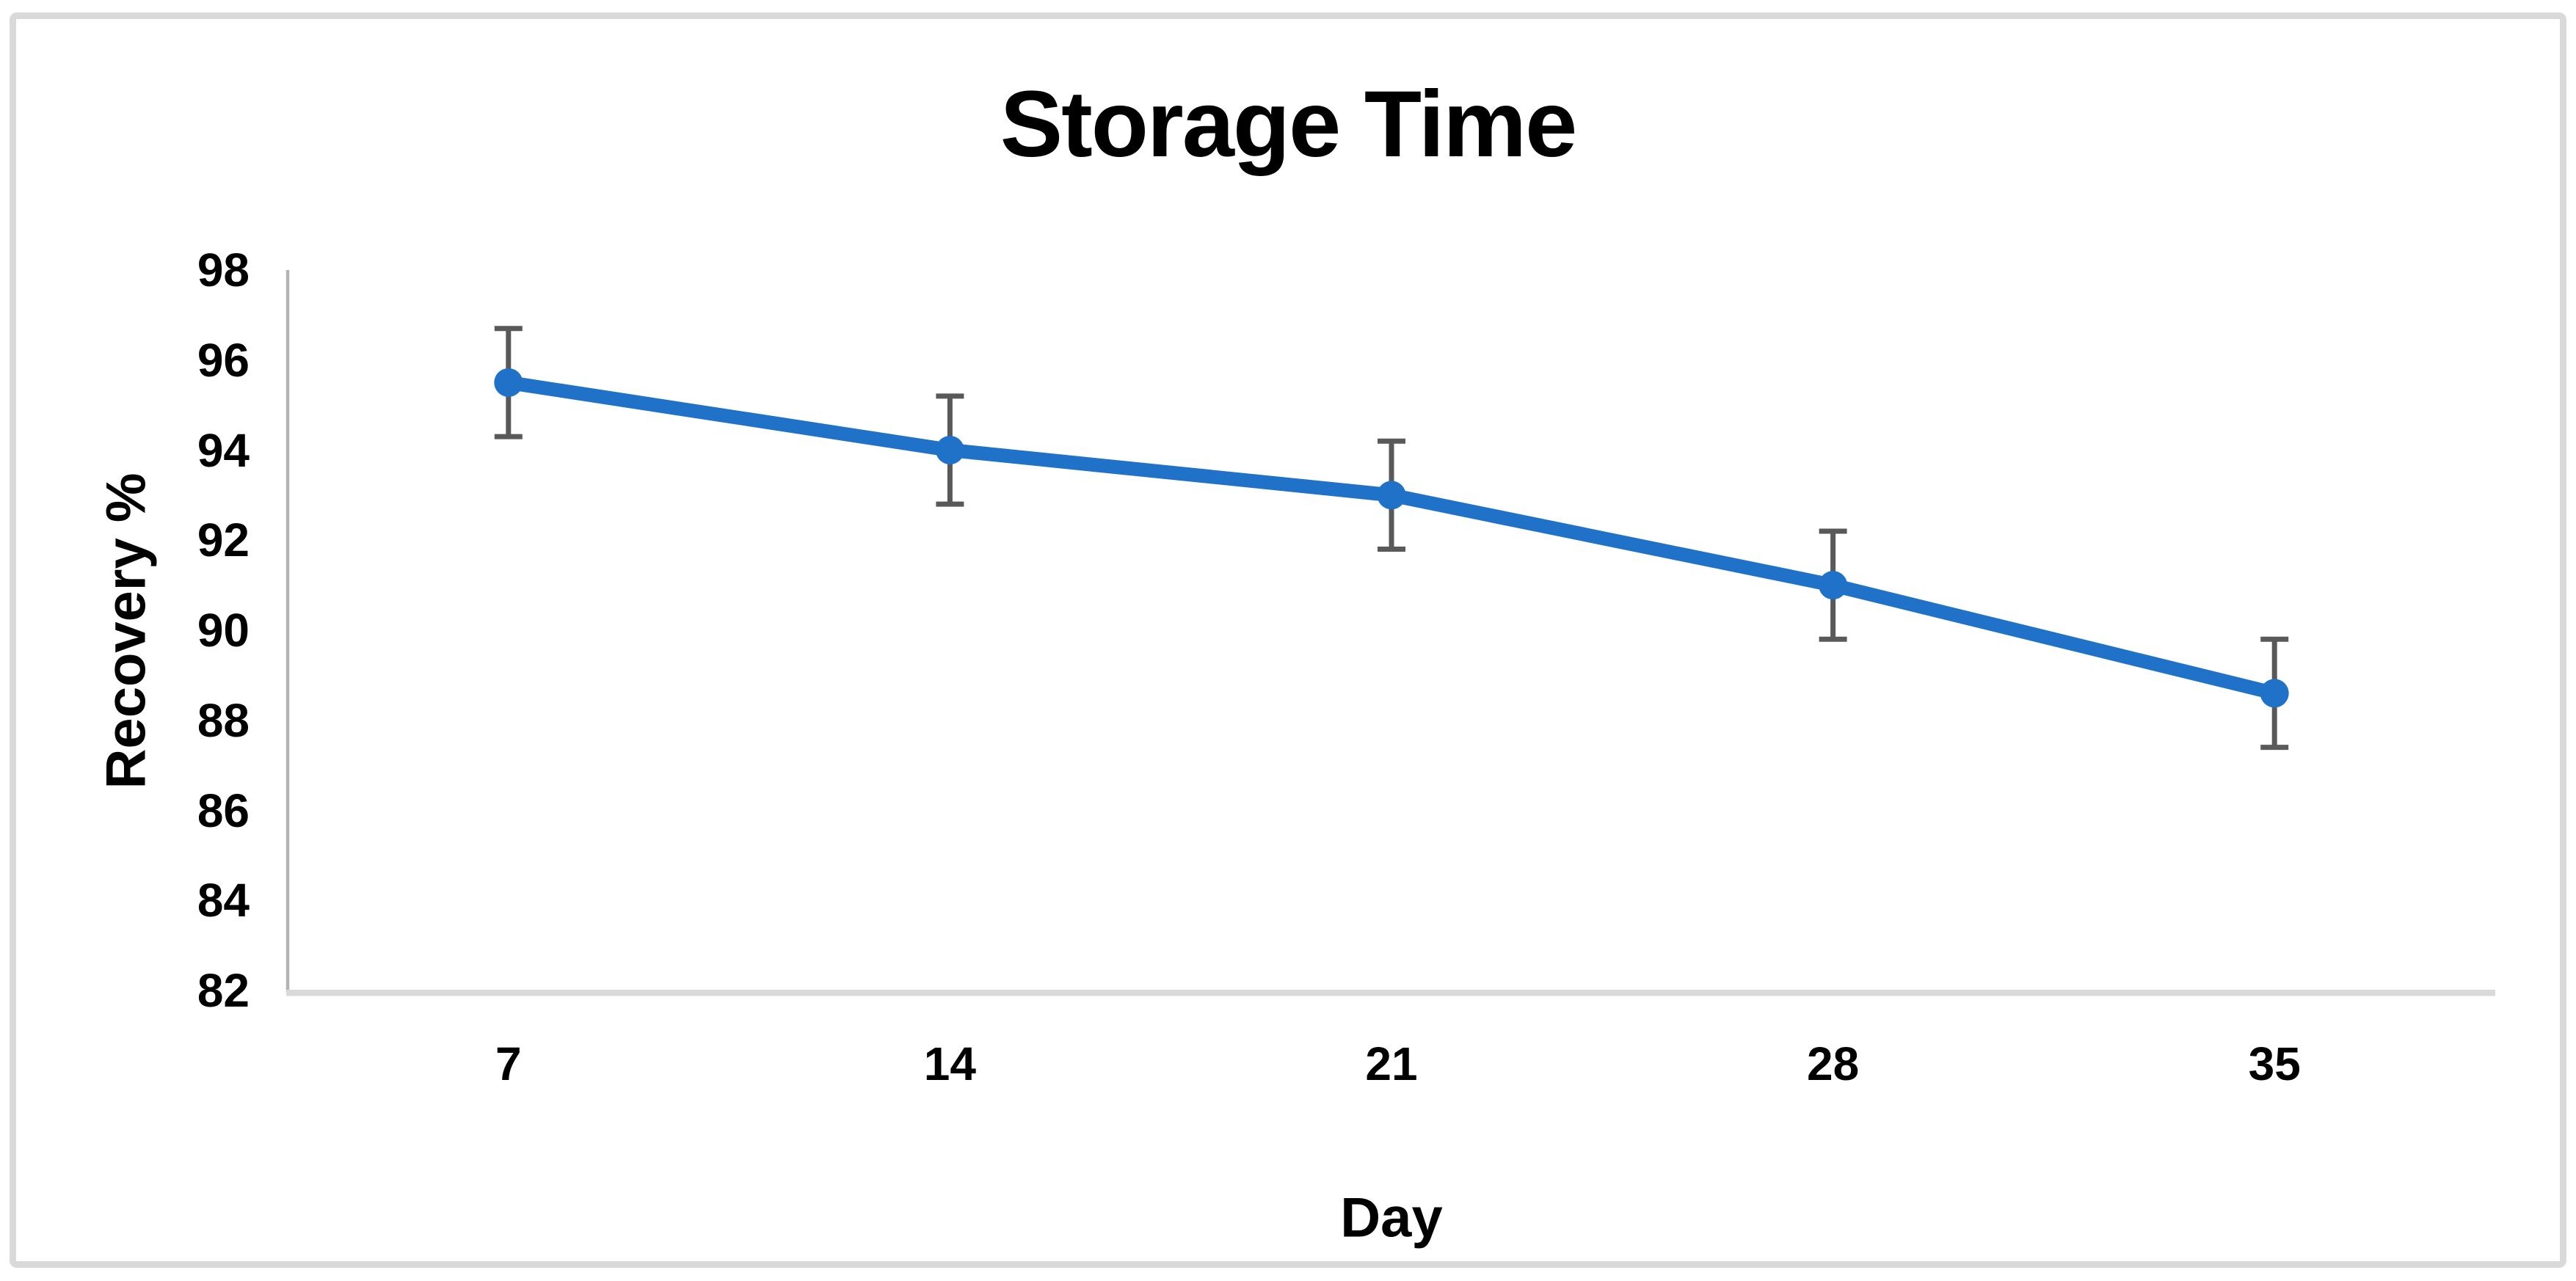 The image size is (2576, 1281). I want to click on x-tick-label: 14, so click(949, 1063).